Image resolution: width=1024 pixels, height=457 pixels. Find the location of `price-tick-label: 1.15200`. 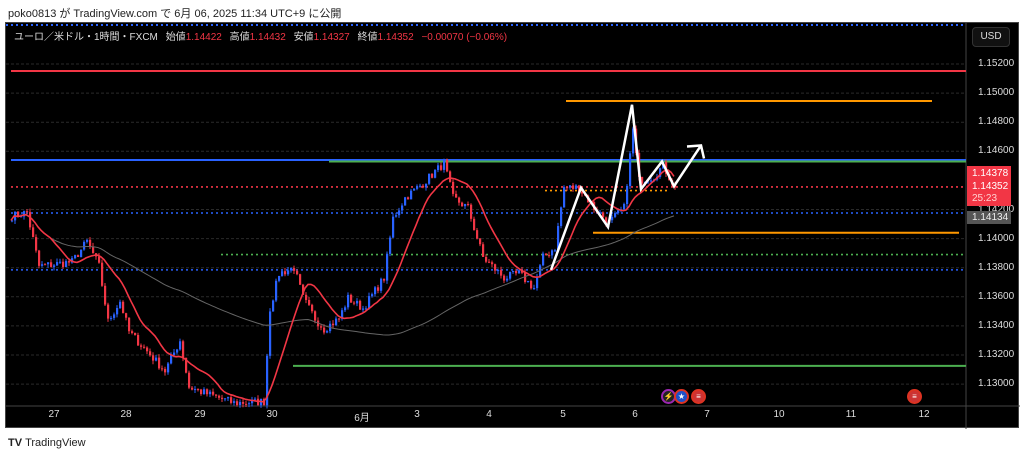

price-tick-label: 1.15200 is located at coordinates (996, 63).